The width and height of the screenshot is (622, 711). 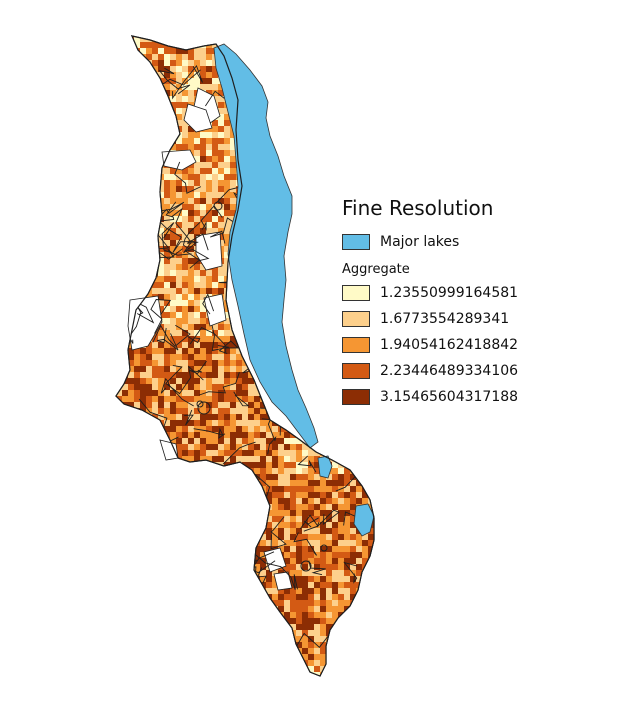 I want to click on district-boundary, so click(x=313, y=220).